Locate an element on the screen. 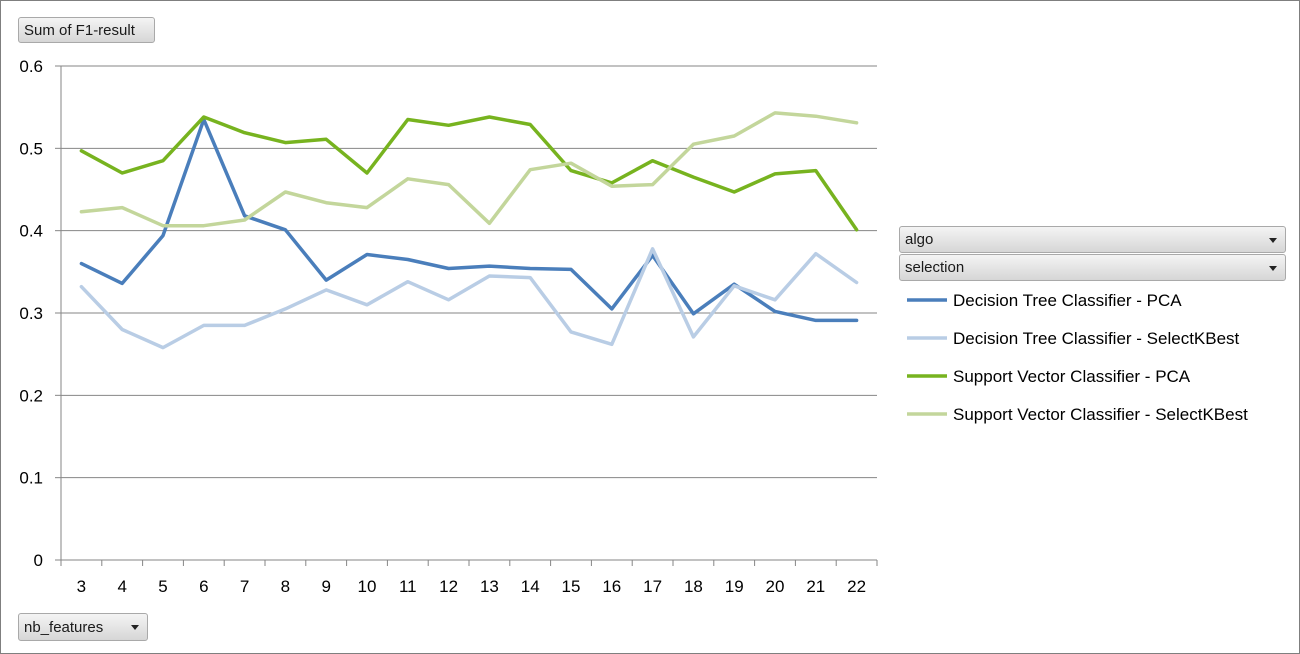 This screenshot has width=1300, height=654. x-tick-label: 5 is located at coordinates (162, 586).